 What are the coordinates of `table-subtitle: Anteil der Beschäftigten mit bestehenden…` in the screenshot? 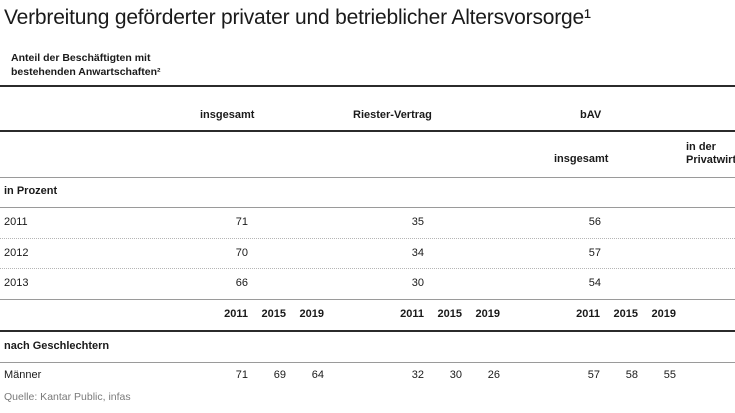 It's located at (86, 65).